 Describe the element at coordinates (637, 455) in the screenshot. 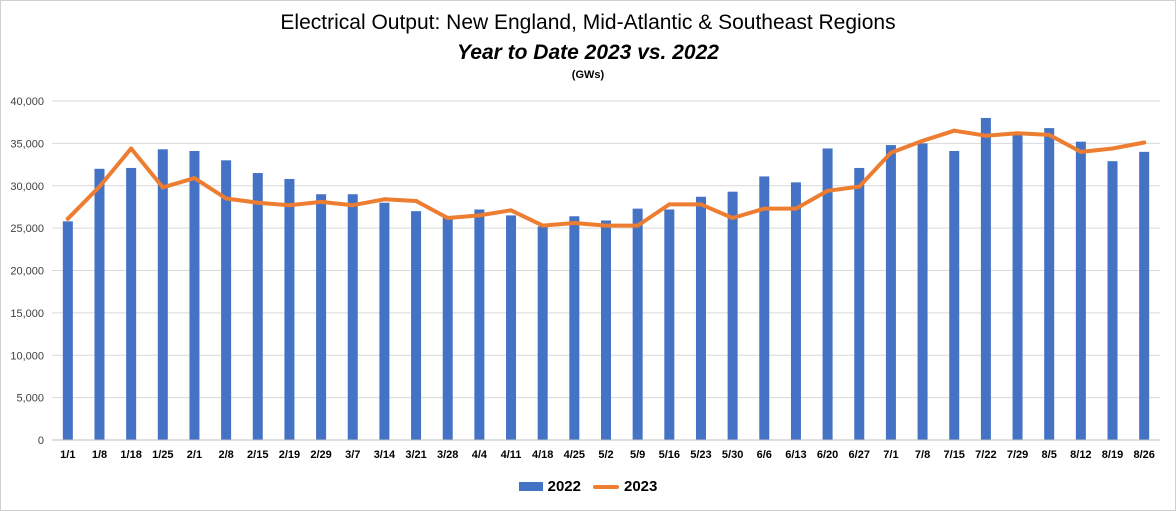

I see `x-tick-label: 5/9` at that location.